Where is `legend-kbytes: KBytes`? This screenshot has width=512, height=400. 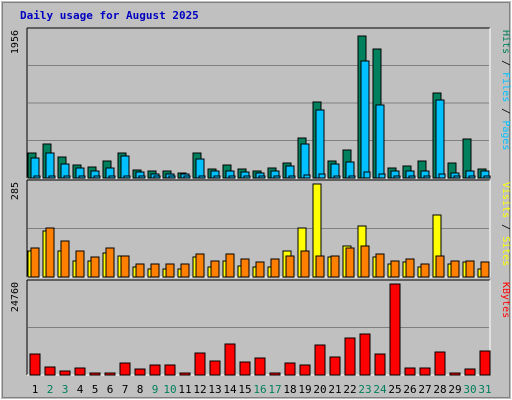
legend-kbytes: KBytes is located at coordinates (505, 300).